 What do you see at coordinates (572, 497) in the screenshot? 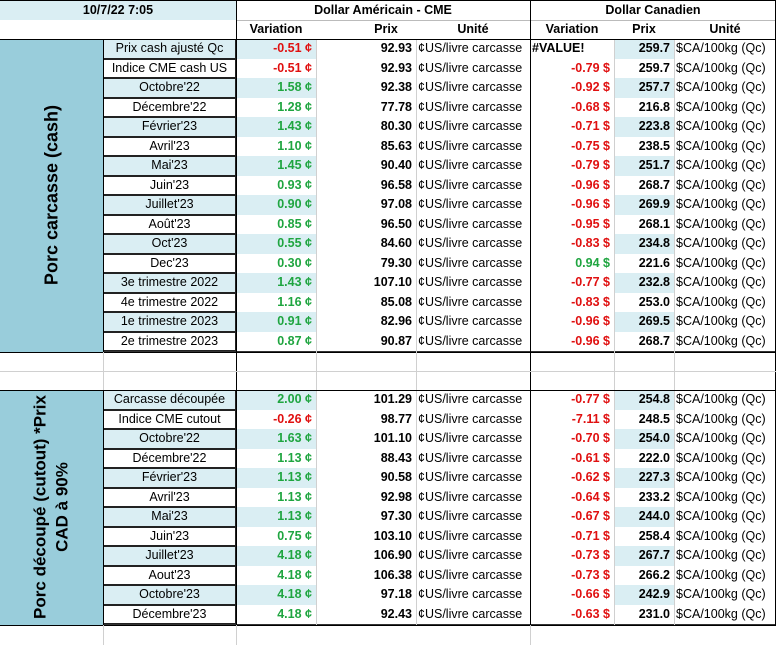
I see `cad-variation-cell: -0.64 $` at bounding box center [572, 497].